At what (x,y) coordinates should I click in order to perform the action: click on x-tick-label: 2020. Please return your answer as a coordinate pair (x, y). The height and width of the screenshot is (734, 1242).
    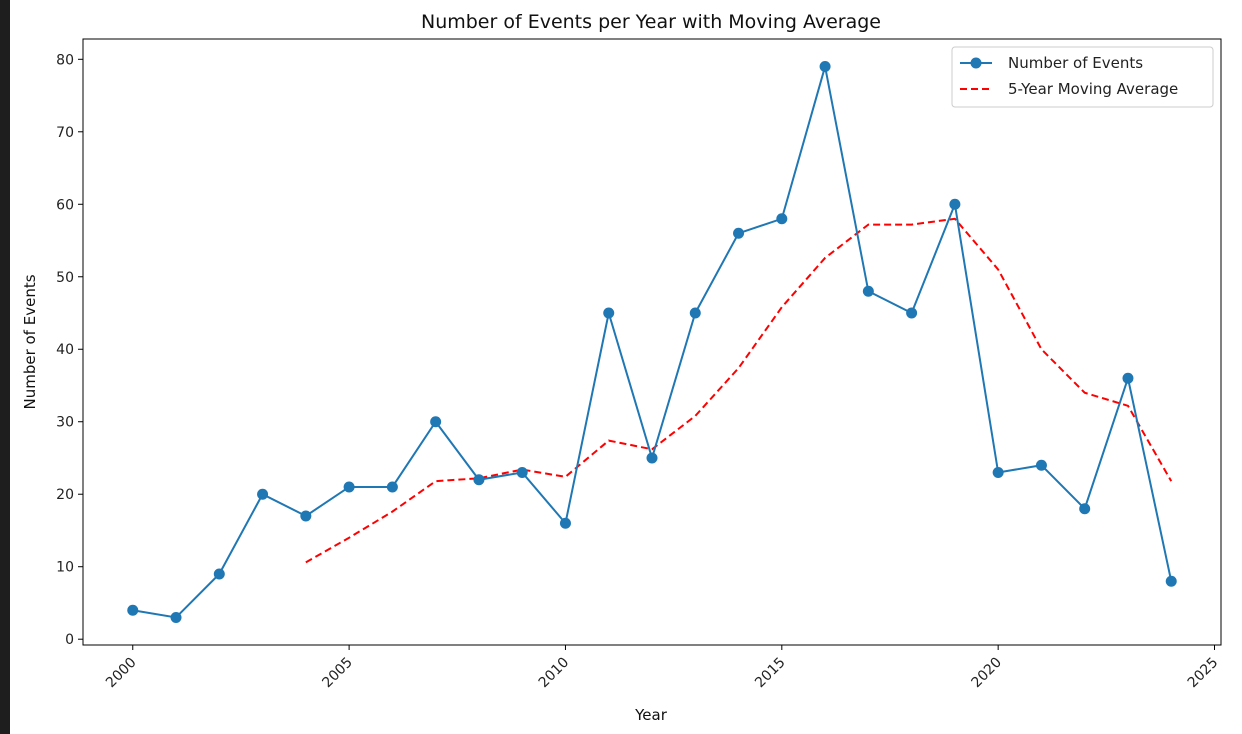
    Looking at the image, I should click on (986, 673).